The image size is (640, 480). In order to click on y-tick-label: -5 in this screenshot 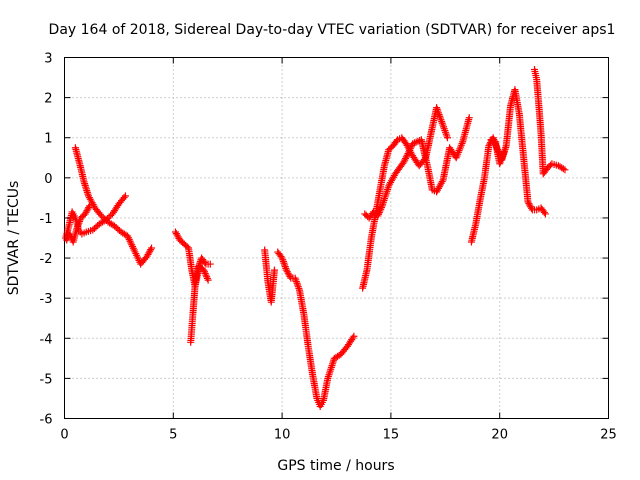, I will do `click(46, 379)`.